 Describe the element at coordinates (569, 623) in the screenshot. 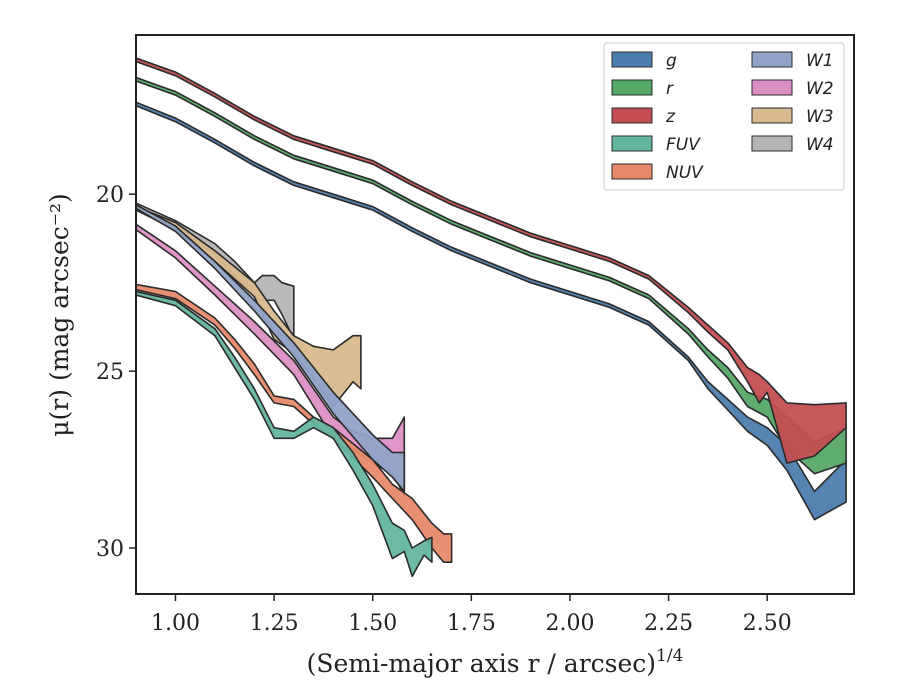

I see `x-tick-label: 2.00` at that location.